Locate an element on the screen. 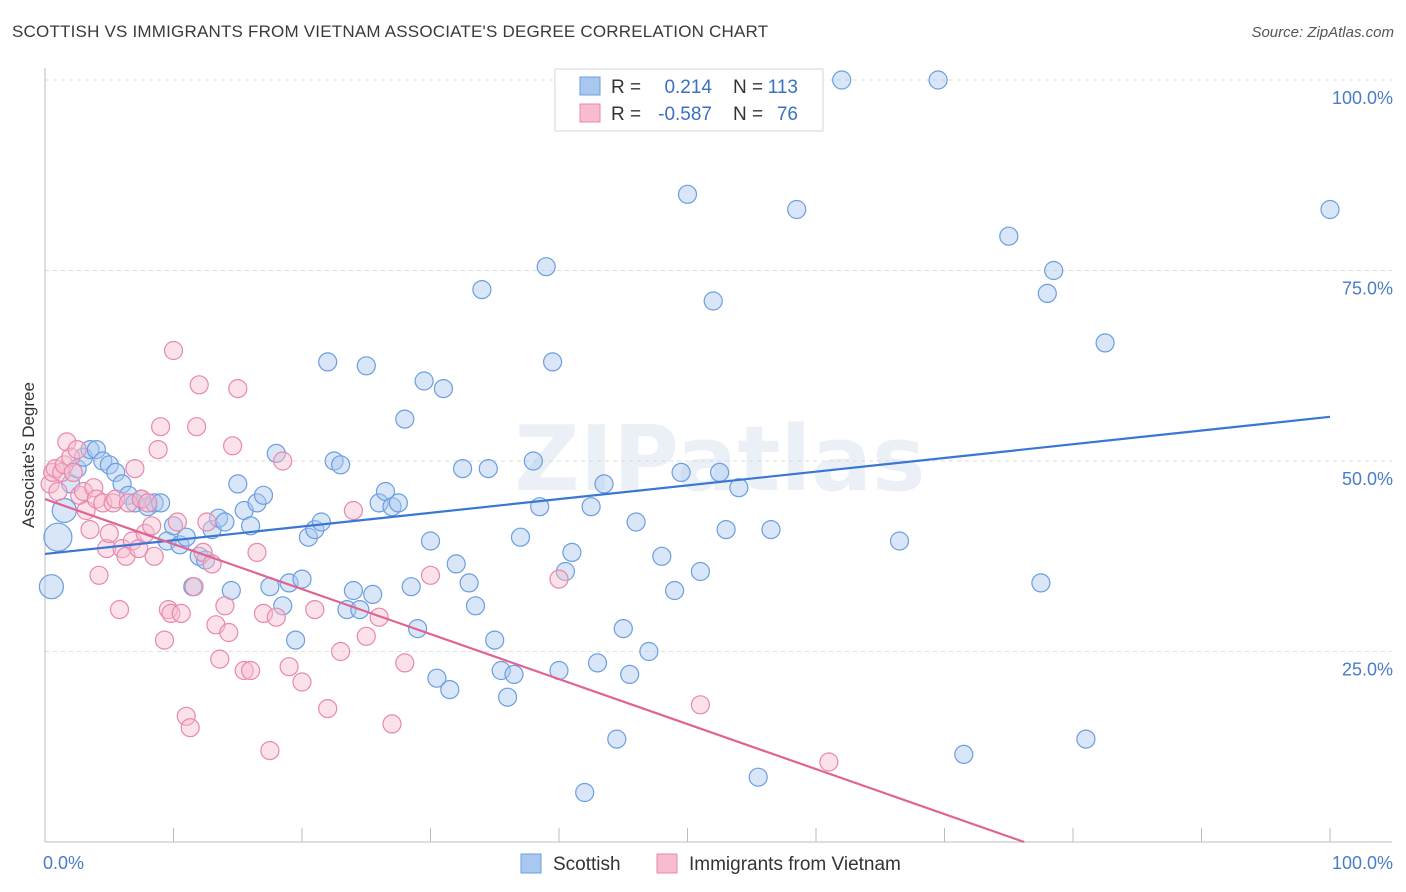 This screenshot has width=1406, height=892. legend-box: R = 0.214 N = 113 R = -0.587 N = 76 is located at coordinates (689, 100).